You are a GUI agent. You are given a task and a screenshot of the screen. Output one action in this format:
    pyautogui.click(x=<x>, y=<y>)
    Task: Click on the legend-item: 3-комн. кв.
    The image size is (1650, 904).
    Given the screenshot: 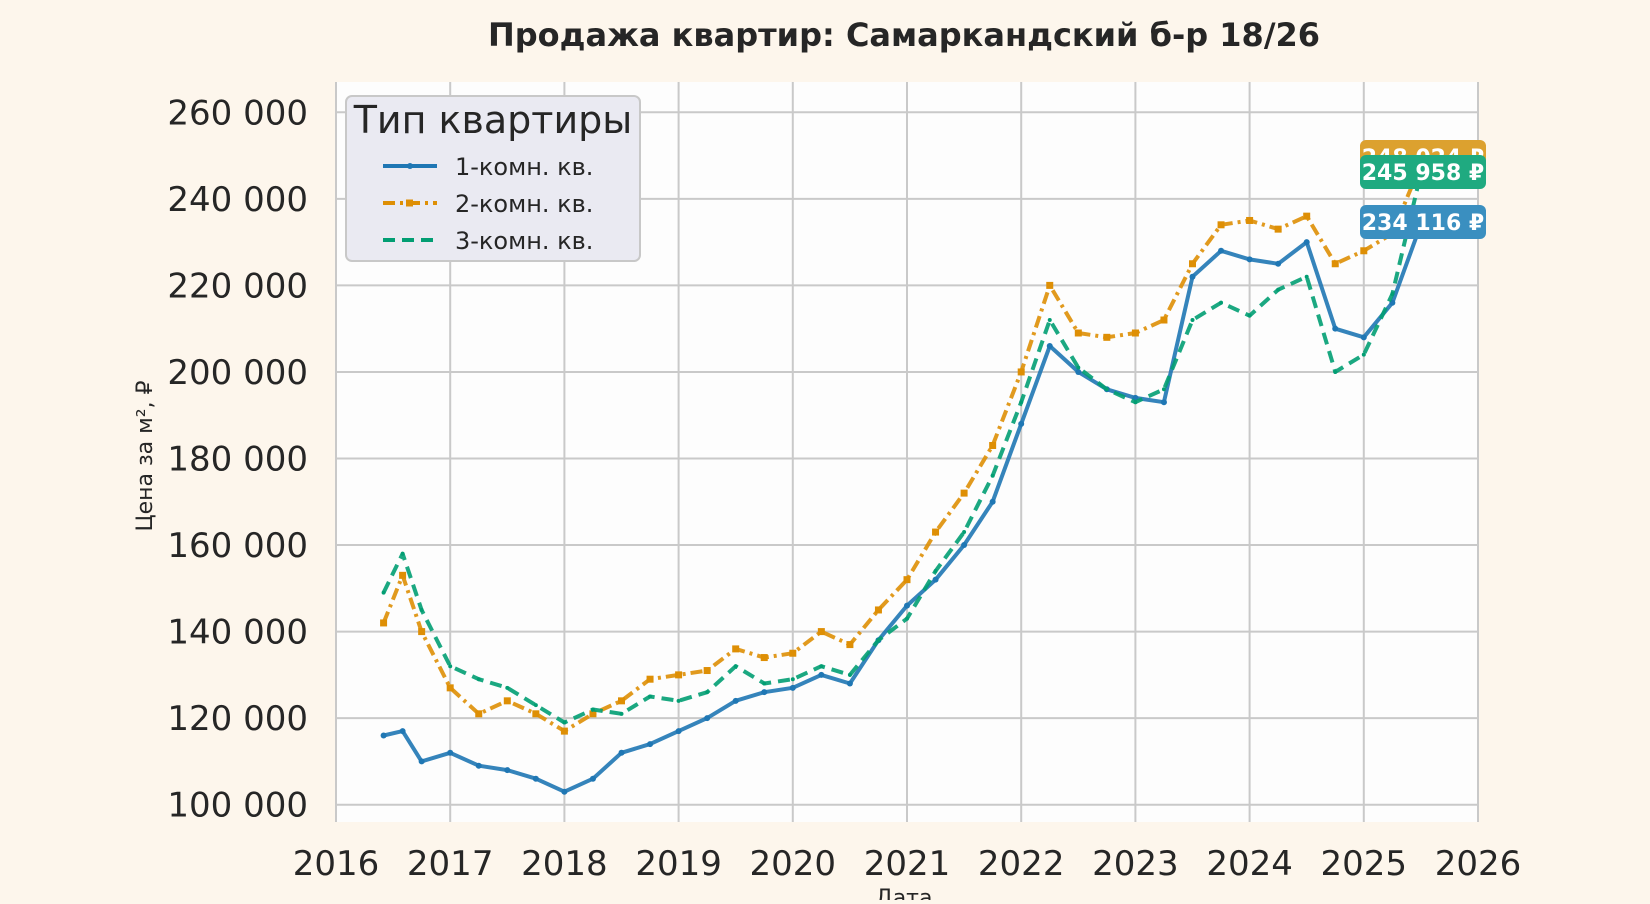 What is the action you would take?
    pyautogui.click(x=488, y=241)
    